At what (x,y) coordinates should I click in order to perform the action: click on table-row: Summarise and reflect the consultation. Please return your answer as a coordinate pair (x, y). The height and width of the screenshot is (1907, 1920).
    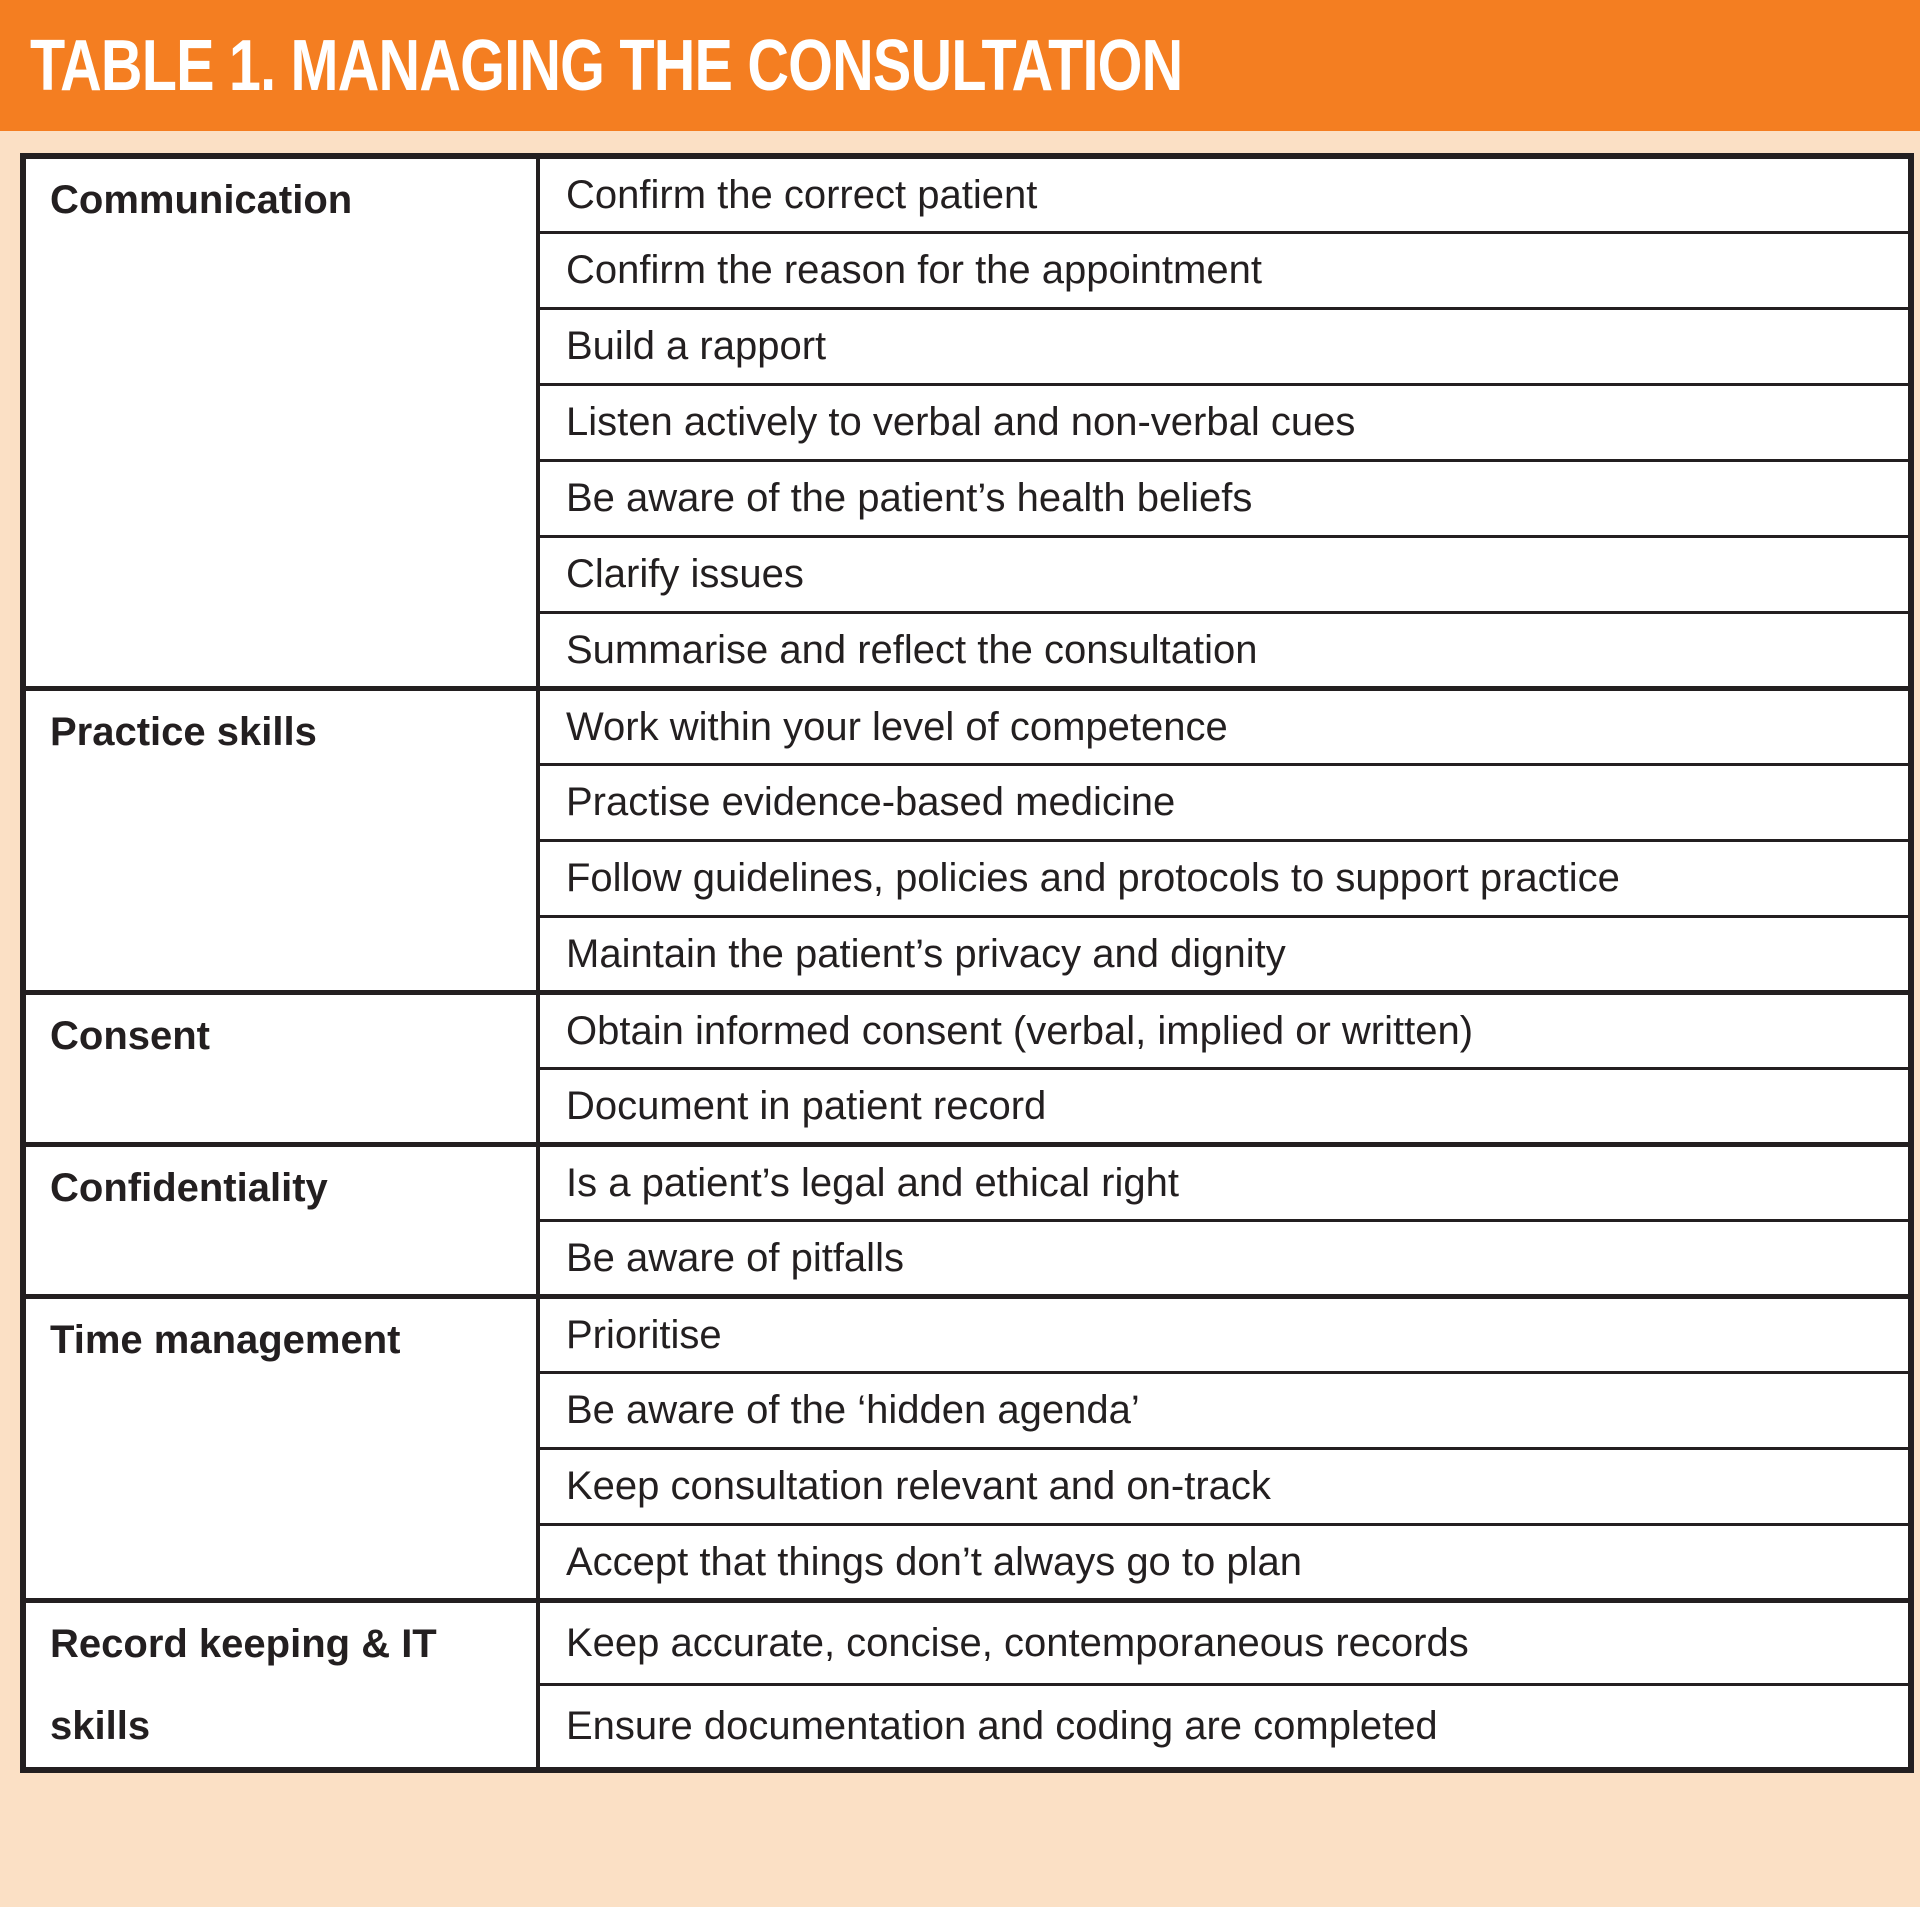
    Looking at the image, I should click on (968, 650).